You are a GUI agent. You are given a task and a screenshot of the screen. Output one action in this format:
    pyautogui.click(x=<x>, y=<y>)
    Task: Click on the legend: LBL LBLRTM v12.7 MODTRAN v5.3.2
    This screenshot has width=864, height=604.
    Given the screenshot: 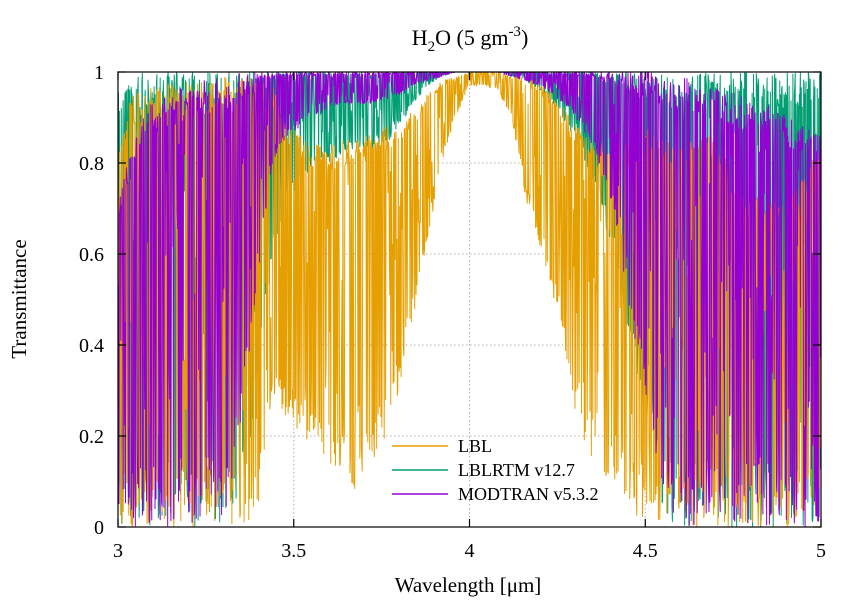 What is the action you would take?
    pyautogui.click(x=495, y=470)
    